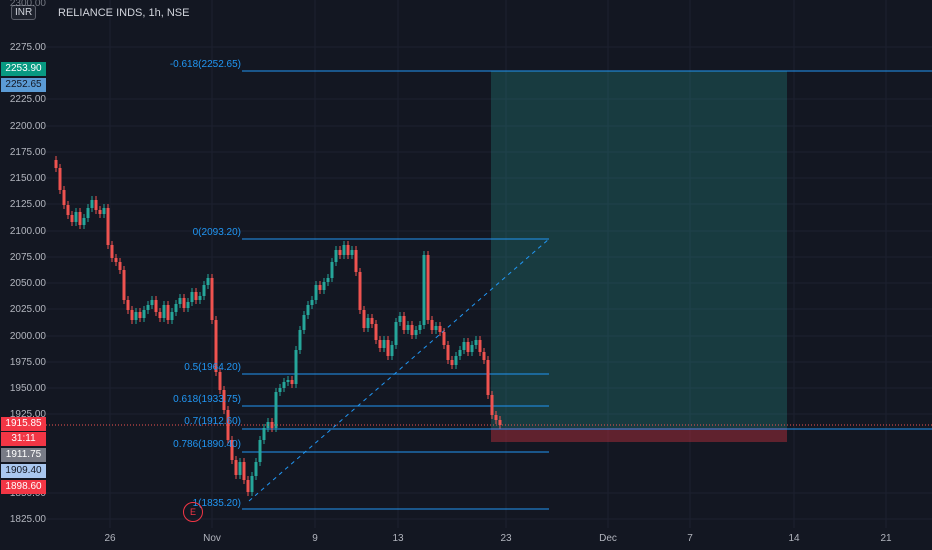  What do you see at coordinates (27, 126) in the screenshot?
I see `y-tick: 2200.00` at bounding box center [27, 126].